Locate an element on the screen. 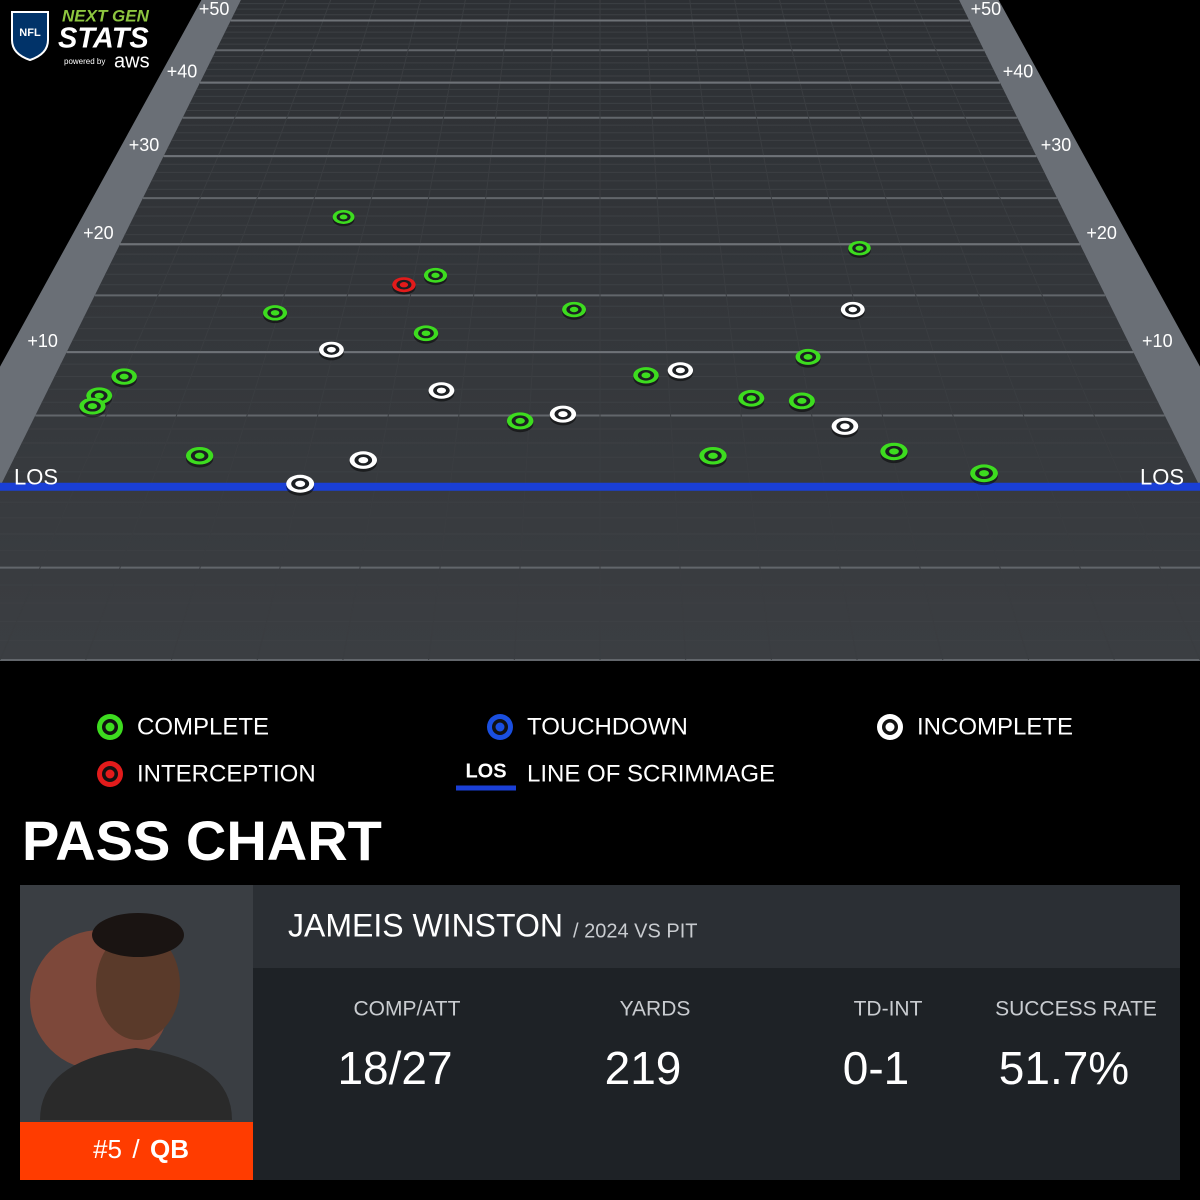 Image resolution: width=1200 pixels, height=1200 pixels. logo-powered: powered by is located at coordinates (84, 61).